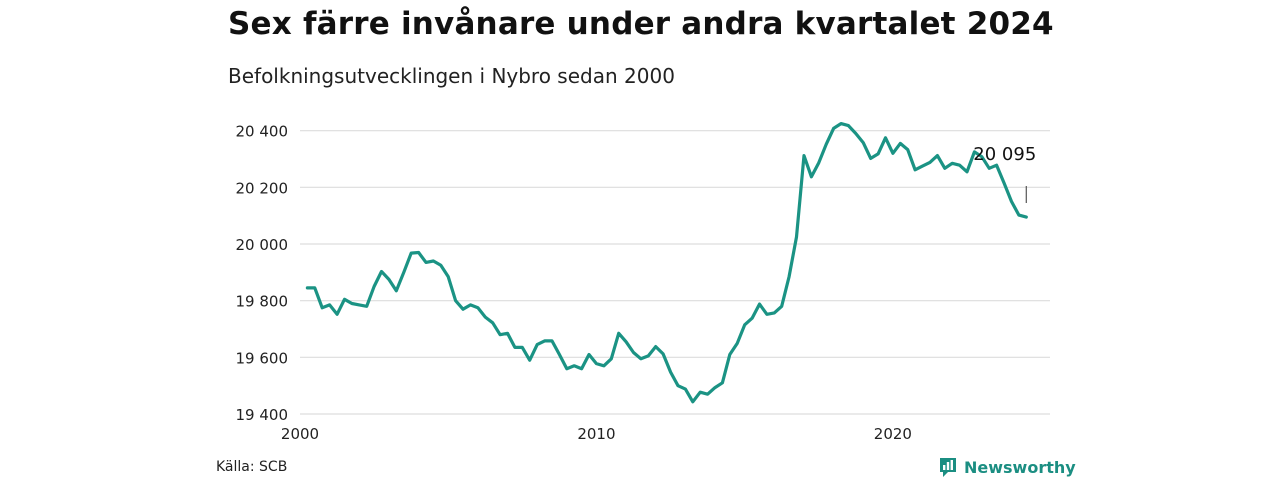 The image size is (1280, 480). What do you see at coordinates (300, 434) in the screenshot?
I see `x-tick-label: 2000` at bounding box center [300, 434].